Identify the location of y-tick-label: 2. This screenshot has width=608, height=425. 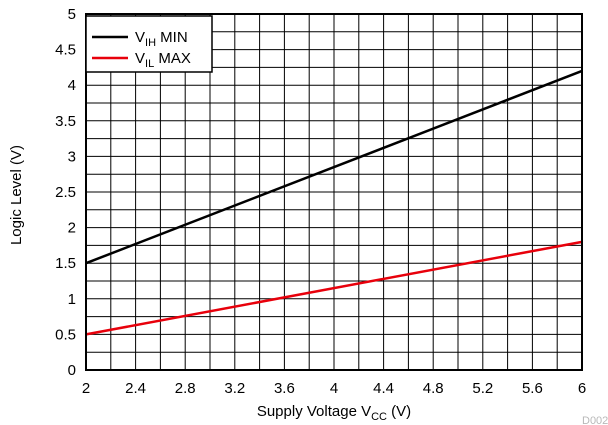
(72, 228).